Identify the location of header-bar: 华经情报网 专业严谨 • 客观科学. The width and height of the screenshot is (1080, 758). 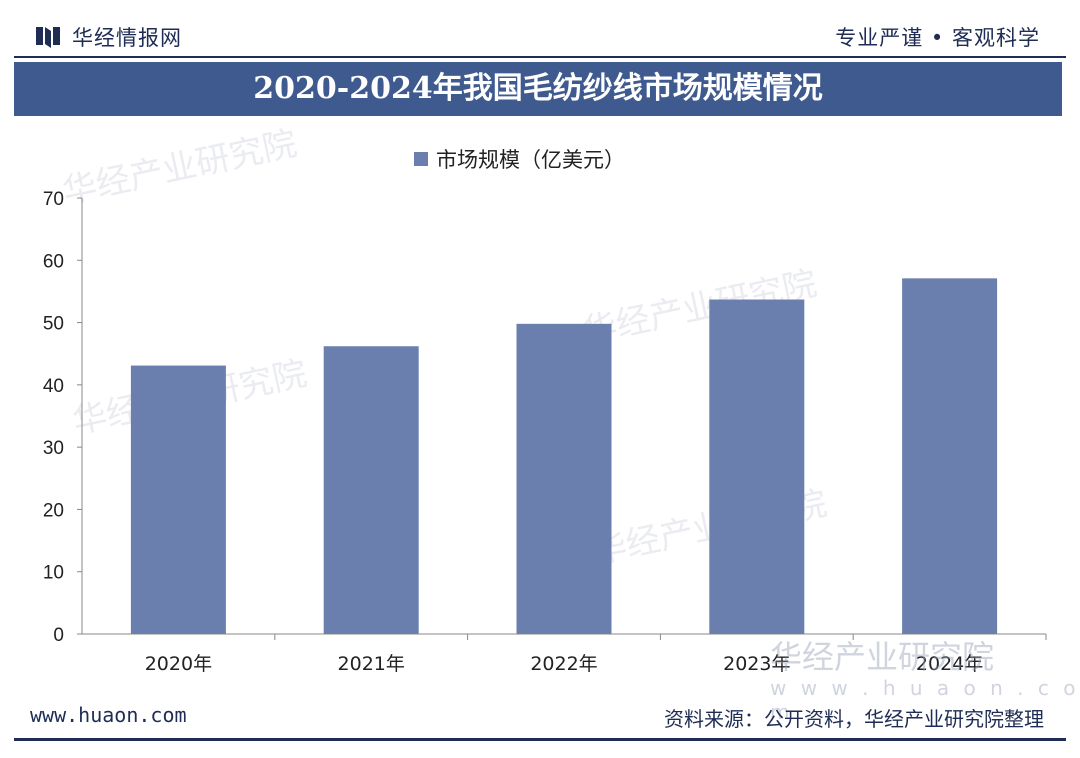
(540, 29).